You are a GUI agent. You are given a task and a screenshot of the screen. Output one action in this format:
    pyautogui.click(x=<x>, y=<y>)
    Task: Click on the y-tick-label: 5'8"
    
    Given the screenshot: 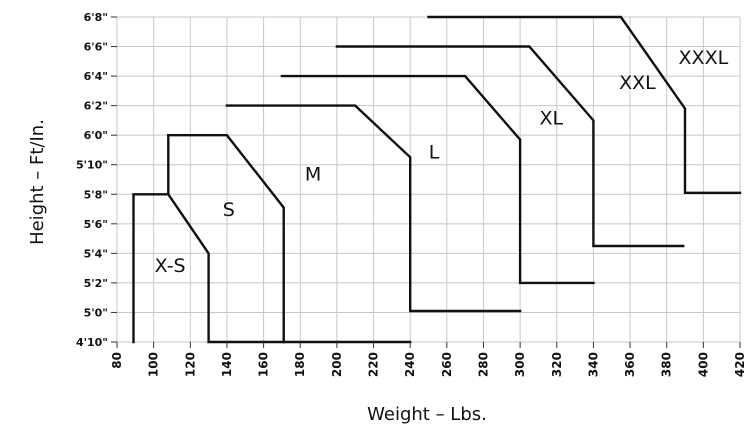 What is the action you would take?
    pyautogui.click(x=96, y=194)
    